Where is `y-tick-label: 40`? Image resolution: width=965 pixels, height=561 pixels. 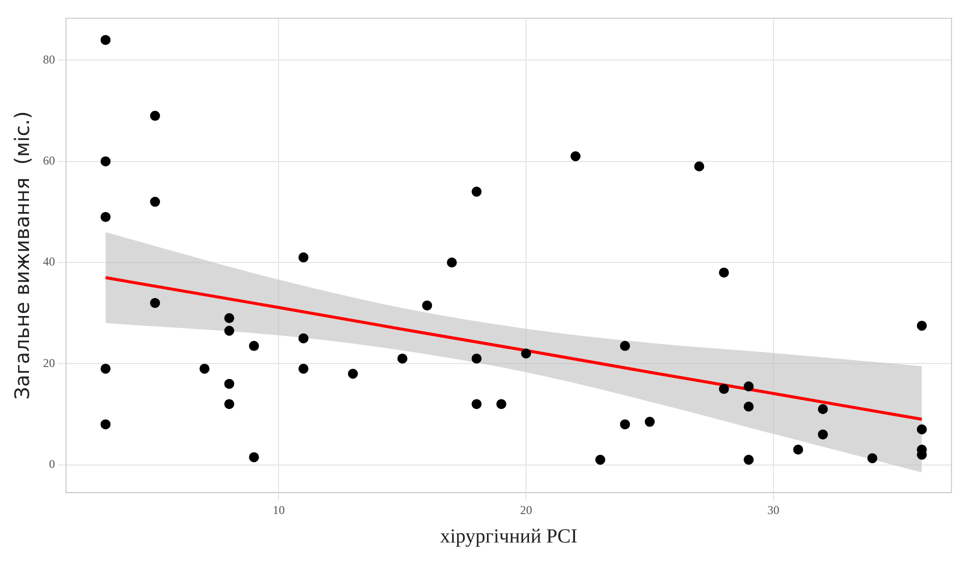 y-tick-label: 40 is located at coordinates (49, 261).